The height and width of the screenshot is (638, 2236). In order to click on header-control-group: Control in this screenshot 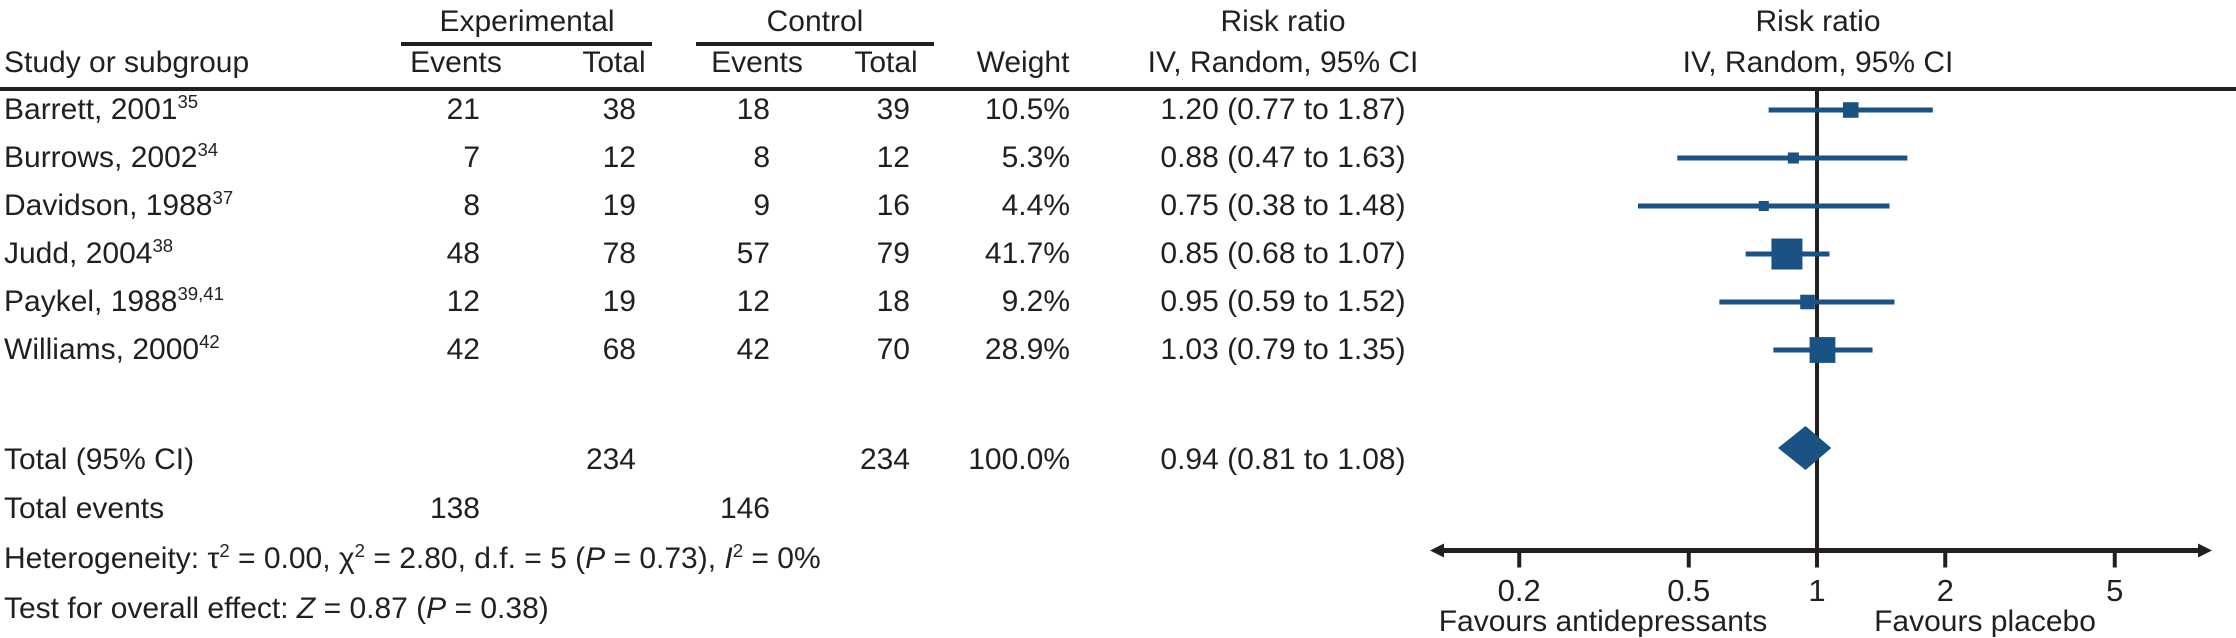, I will do `click(815, 21)`.